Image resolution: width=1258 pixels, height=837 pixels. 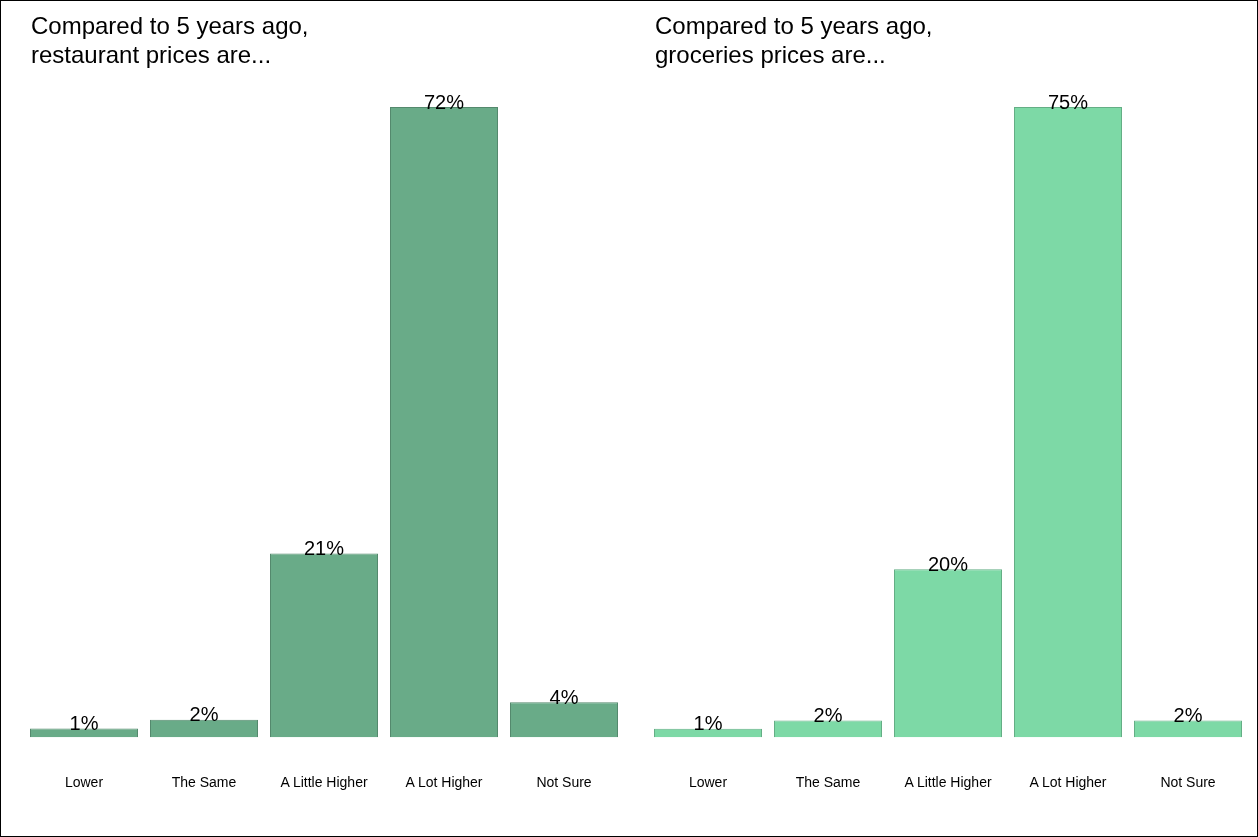 I want to click on data-label: 21%, so click(x=324, y=547).